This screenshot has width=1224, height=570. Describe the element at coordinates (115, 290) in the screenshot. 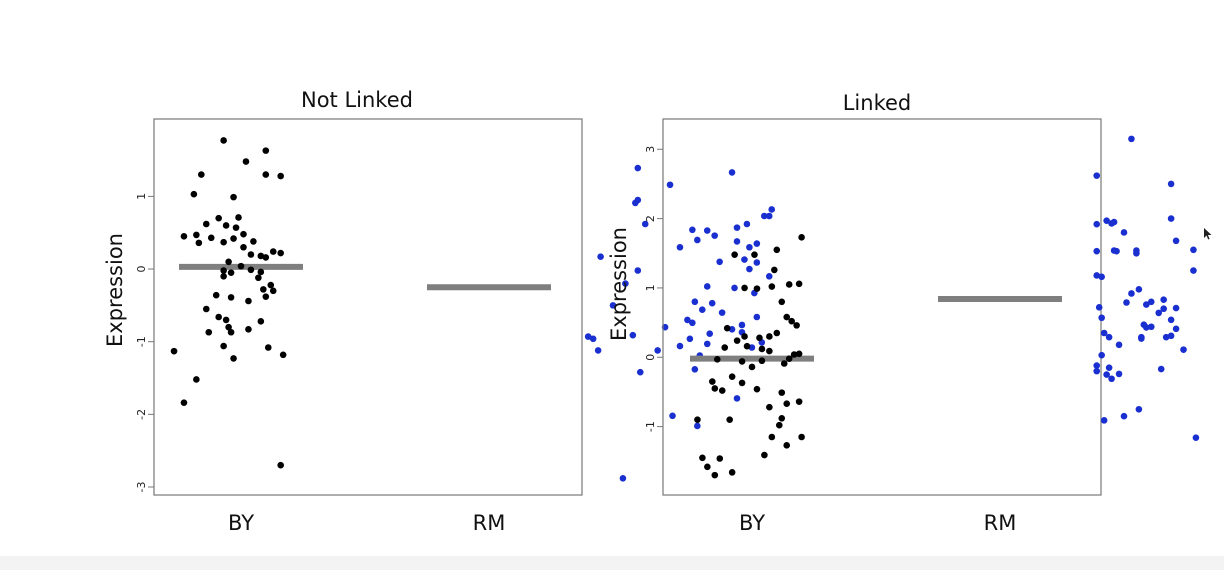

I see `y-axis-label: Expression` at that location.